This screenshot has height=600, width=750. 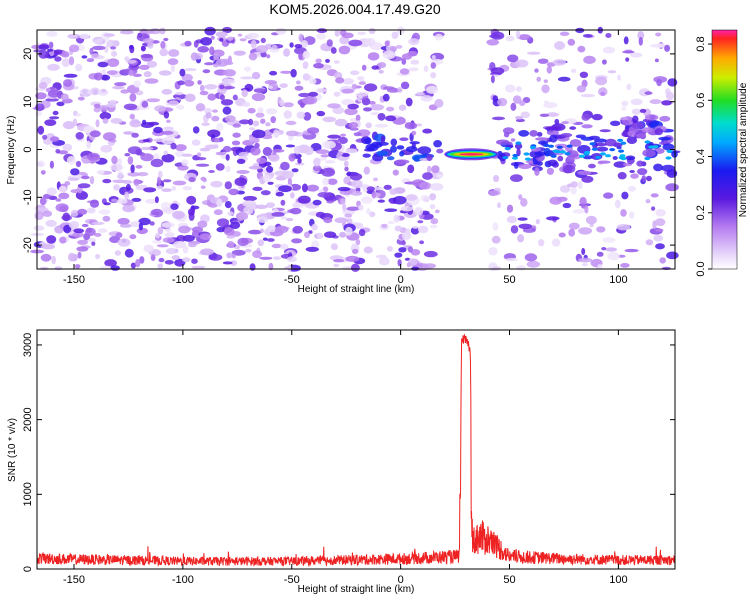 What do you see at coordinates (401, 580) in the screenshot?
I see `snr-x-tick-label: 0` at bounding box center [401, 580].